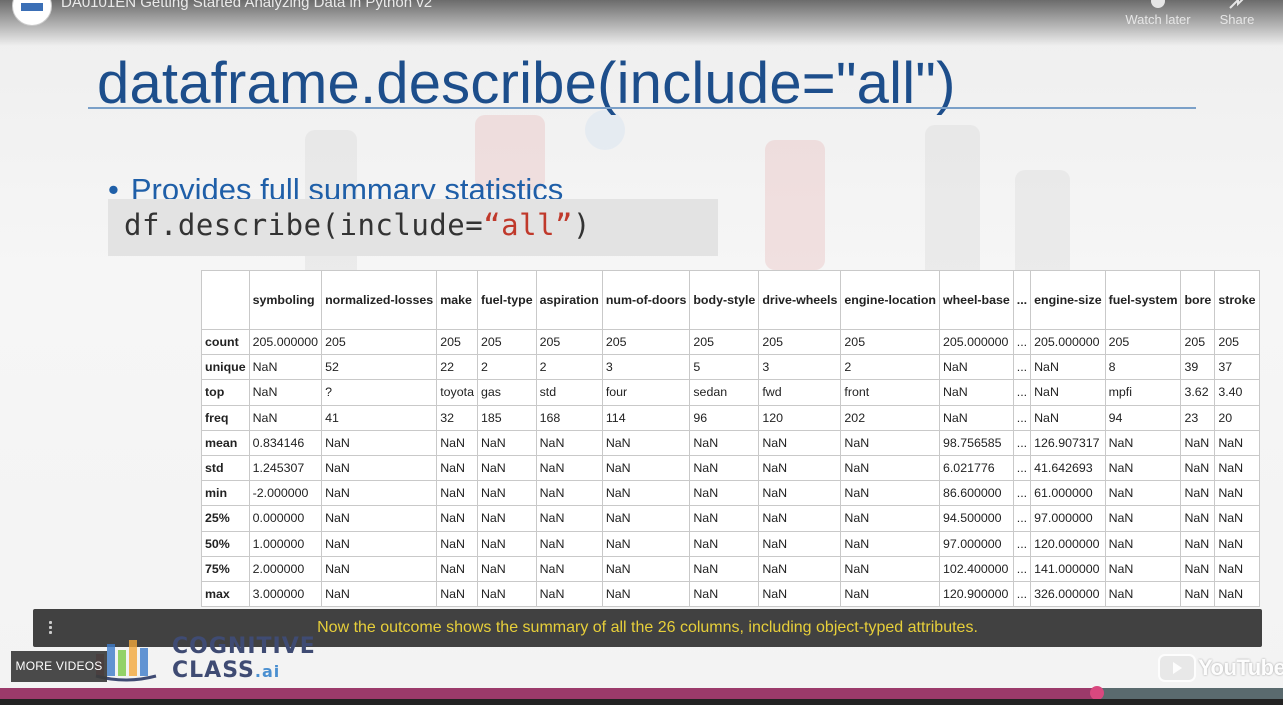 The image size is (1283, 705). I want to click on row-label: max, so click(225, 594).